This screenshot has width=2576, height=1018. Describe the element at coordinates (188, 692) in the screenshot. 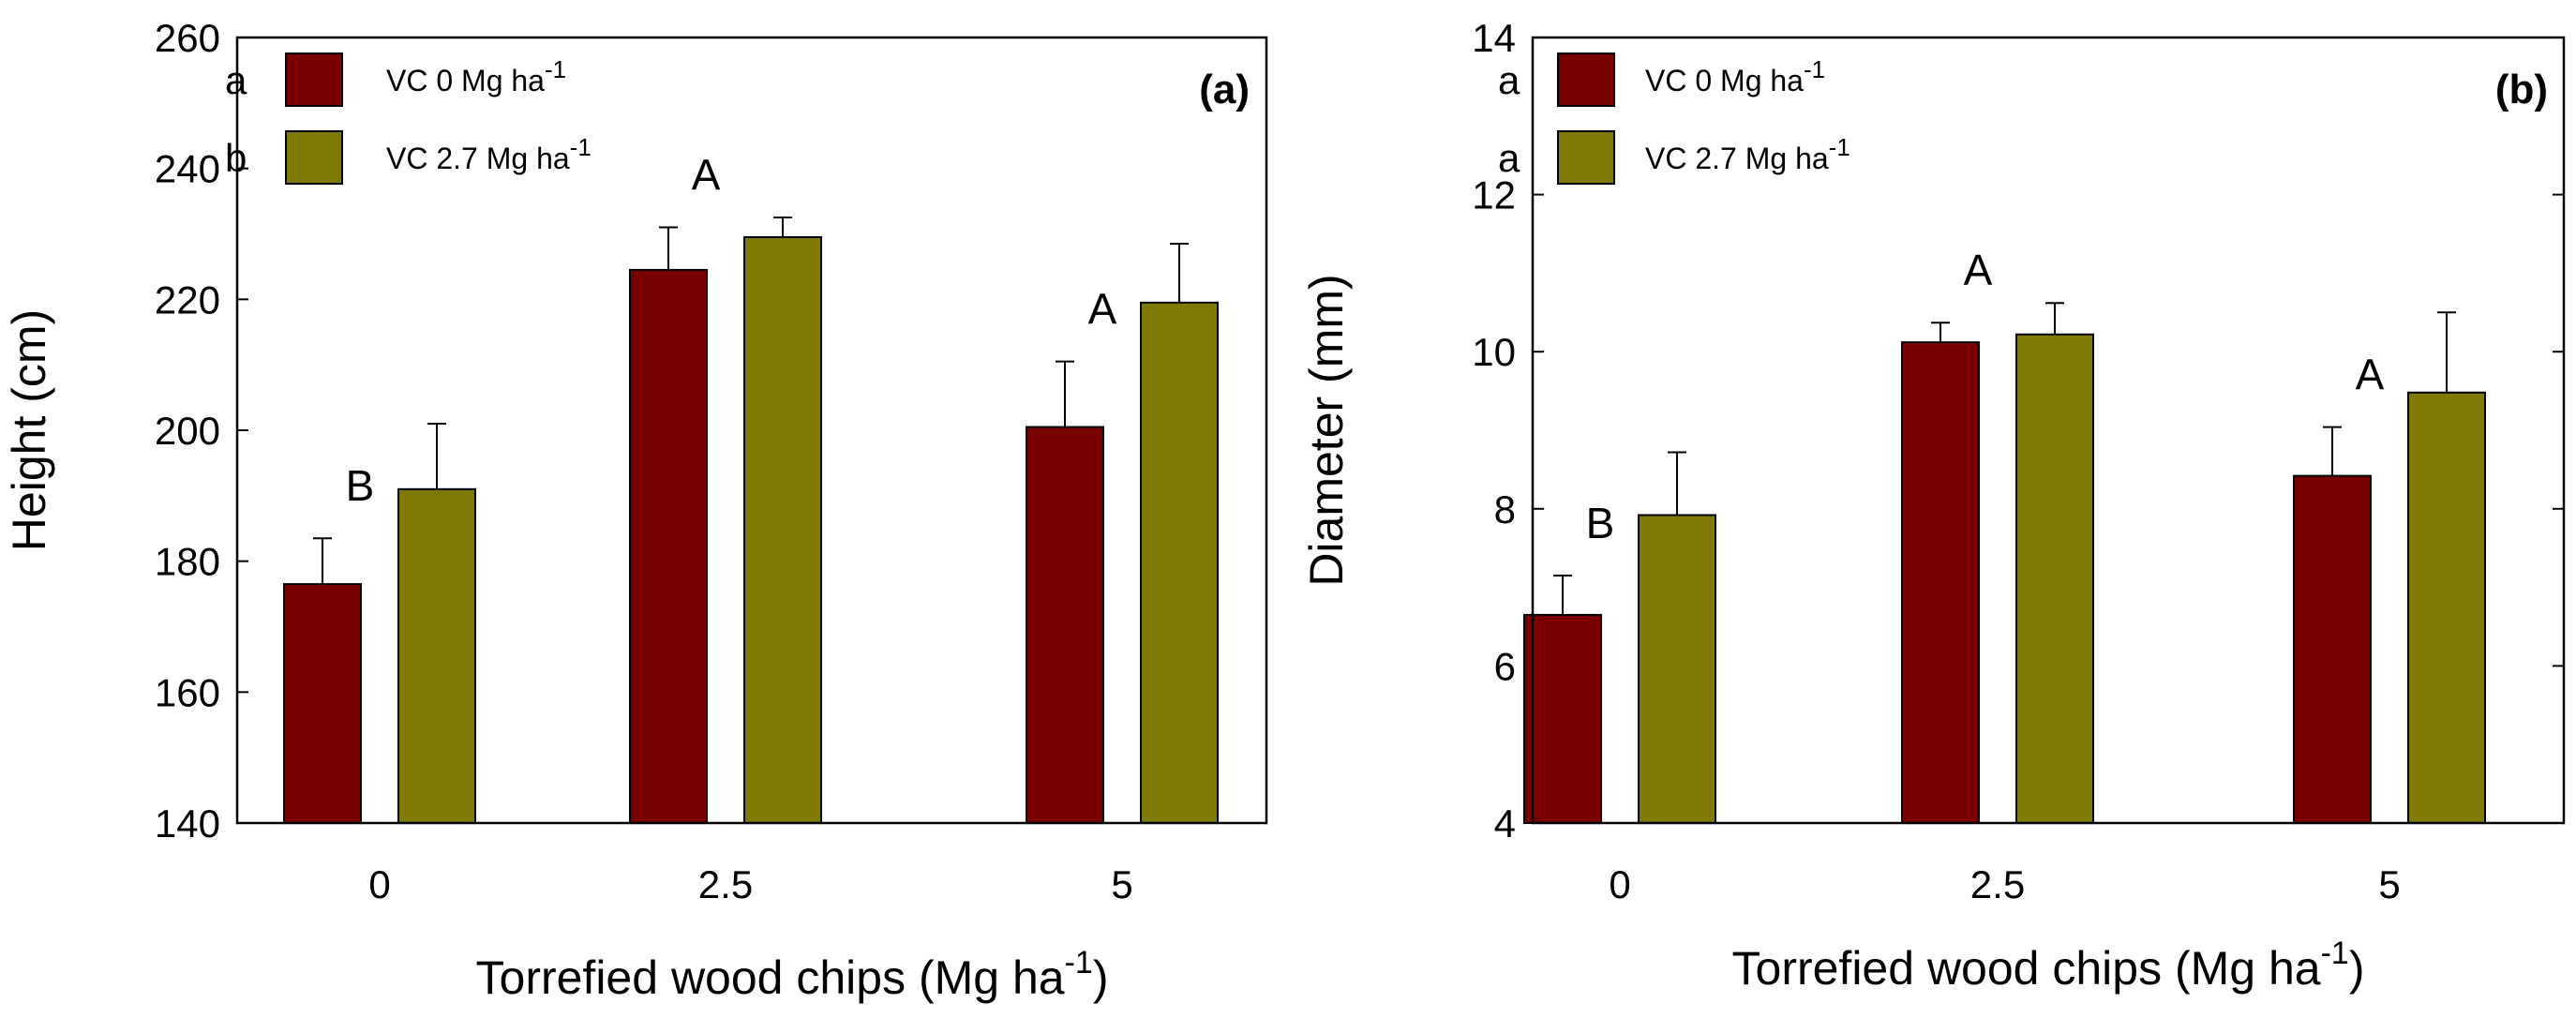

I see `y-tick-label: 160` at that location.